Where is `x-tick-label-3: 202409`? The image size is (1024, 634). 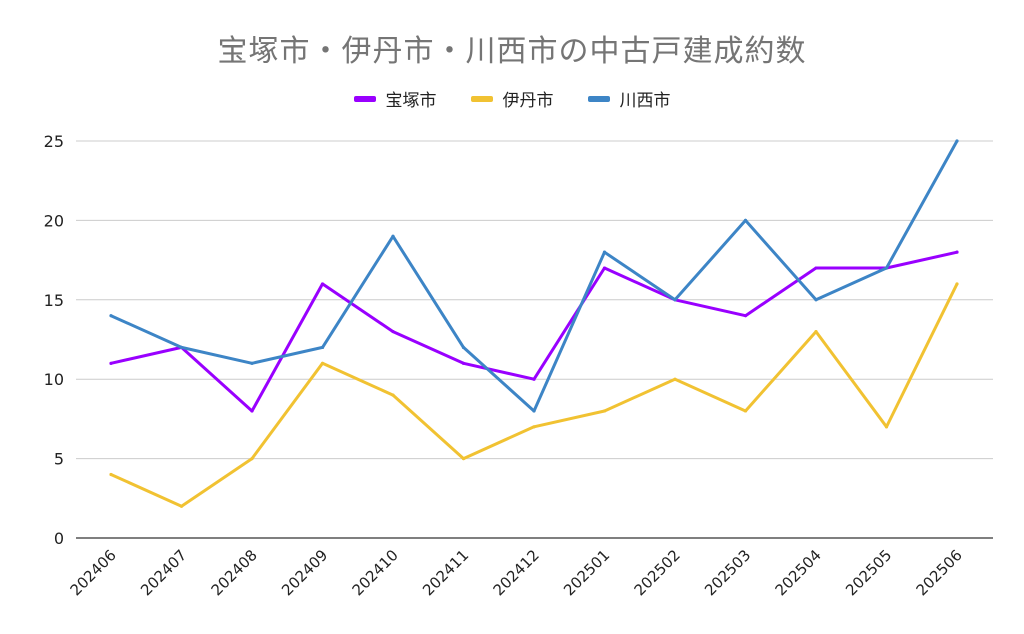
x-tick-label-3: 202409 is located at coordinates (304, 572).